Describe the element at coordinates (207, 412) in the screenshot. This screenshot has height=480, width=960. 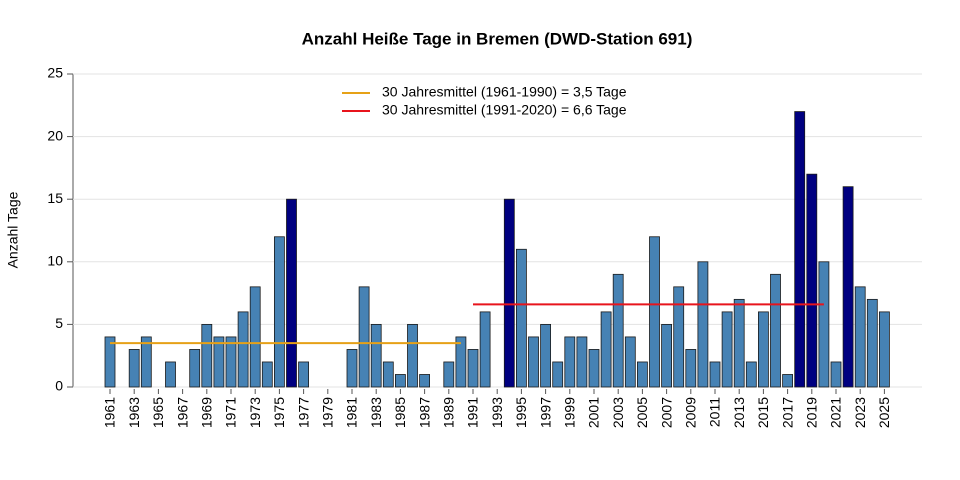
I see `x-tick-label: 1969` at that location.